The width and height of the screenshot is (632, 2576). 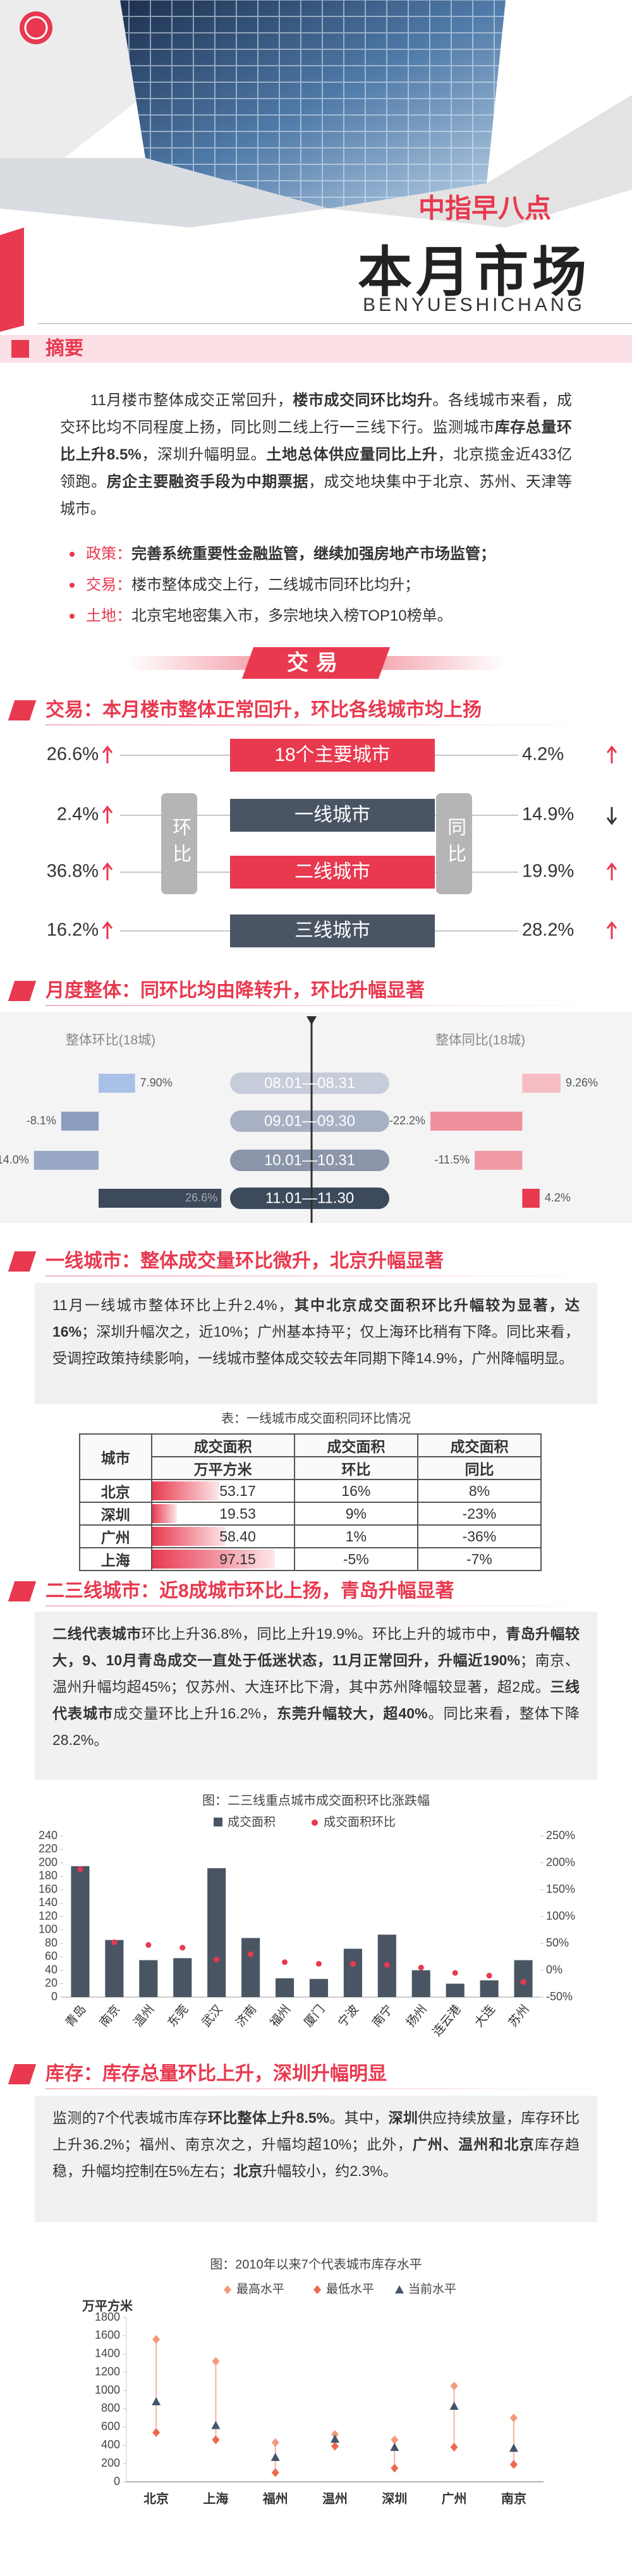 What do you see at coordinates (316, 2131) in the screenshot?
I see `text: 供应持续放量，库存环比上升36.2%；福州、南京次之，升幅均超10%；此外，` at bounding box center [316, 2131].